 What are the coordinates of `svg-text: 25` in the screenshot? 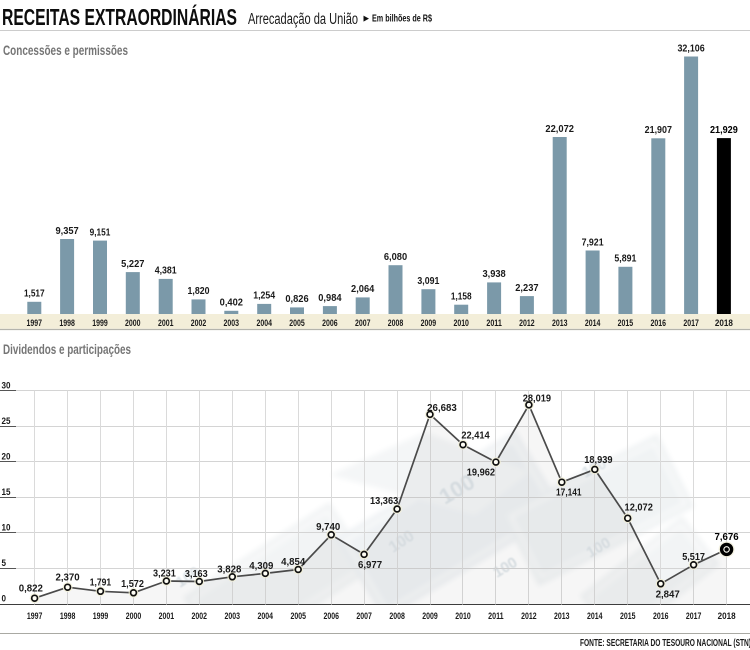 It's located at (6, 421).